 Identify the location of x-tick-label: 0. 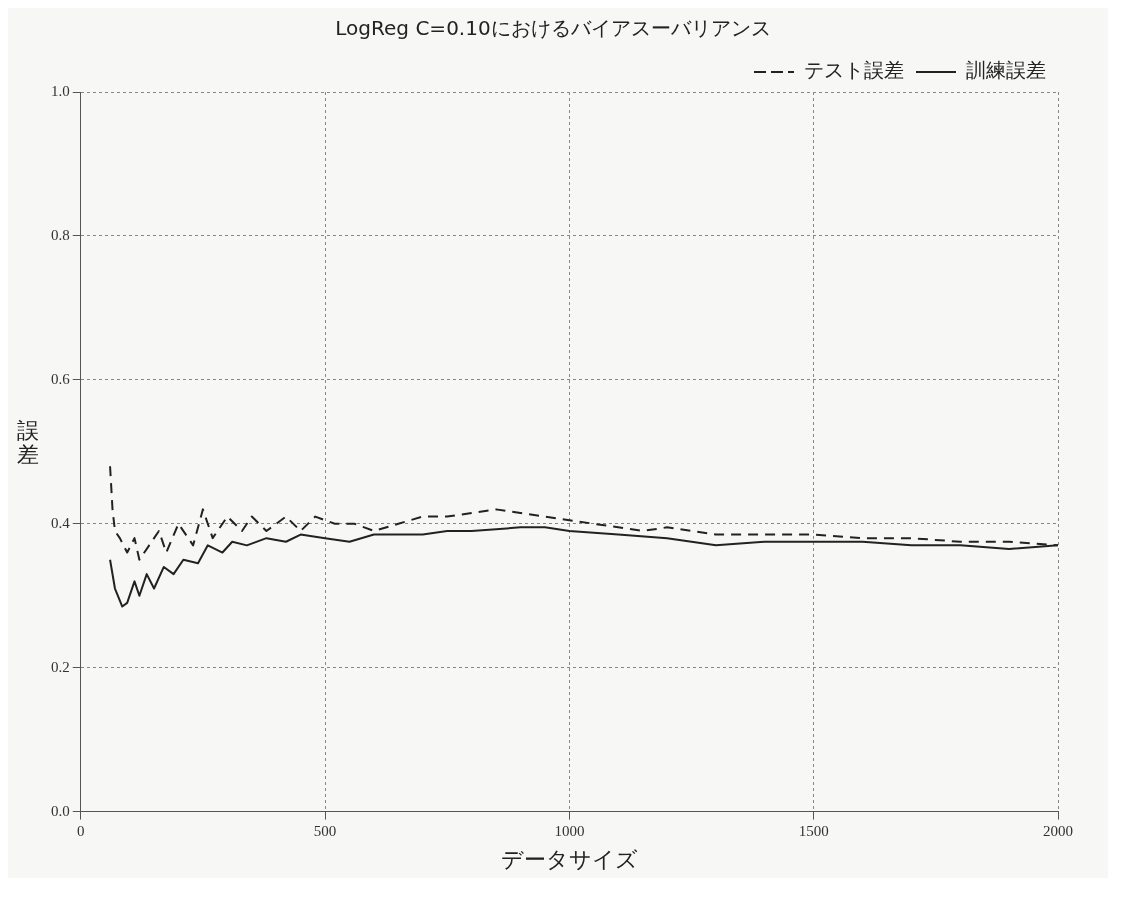
(81, 830).